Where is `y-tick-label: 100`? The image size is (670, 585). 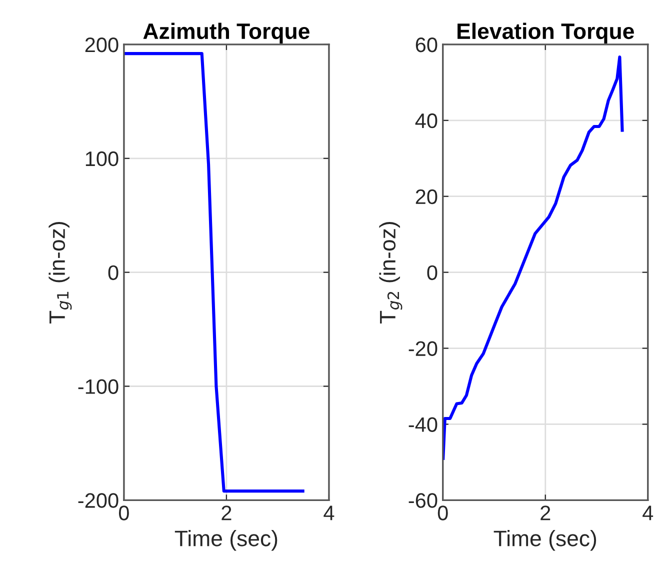
y-tick-label: 100 is located at coordinates (102, 158).